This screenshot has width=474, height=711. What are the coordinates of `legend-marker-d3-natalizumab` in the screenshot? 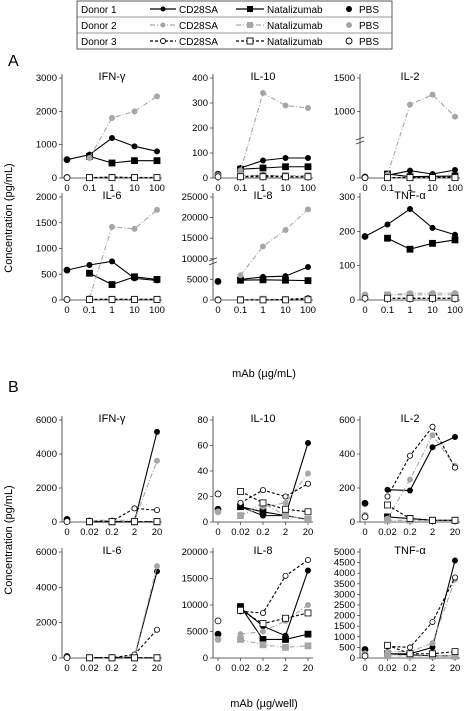 It's located at (250, 41).